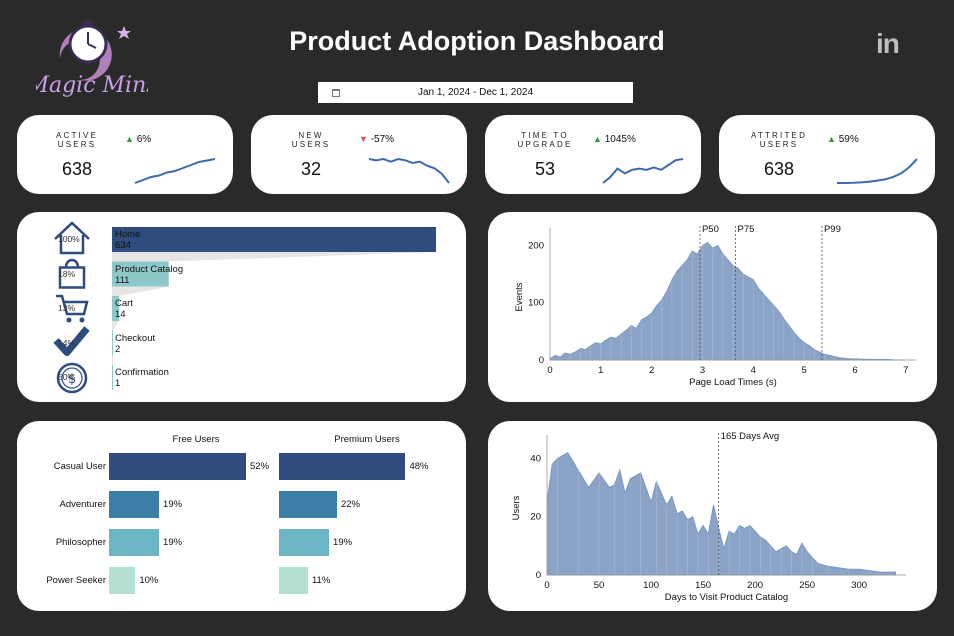  What do you see at coordinates (118, 349) in the screenshot?
I see `funnel-step-value: 2` at bounding box center [118, 349].